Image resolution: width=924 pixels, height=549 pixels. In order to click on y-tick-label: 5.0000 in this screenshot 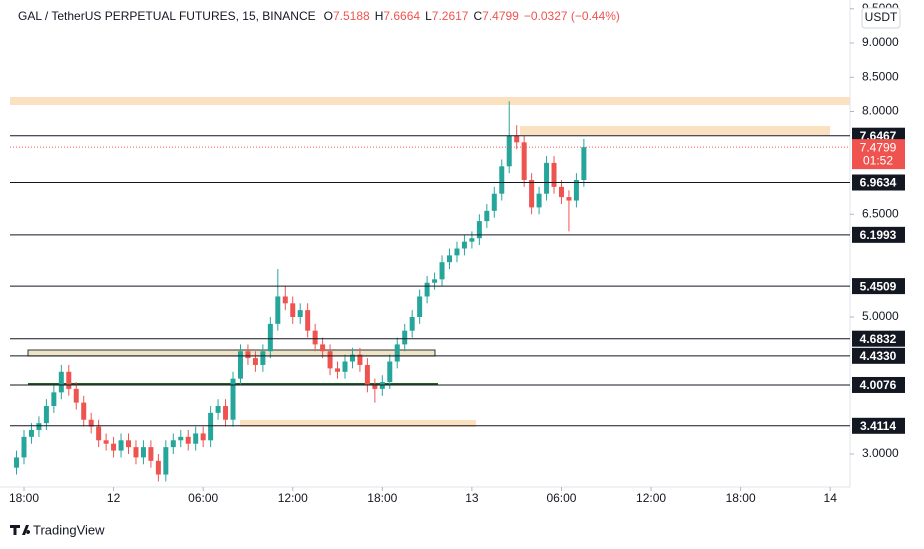, I will do `click(880, 316)`.